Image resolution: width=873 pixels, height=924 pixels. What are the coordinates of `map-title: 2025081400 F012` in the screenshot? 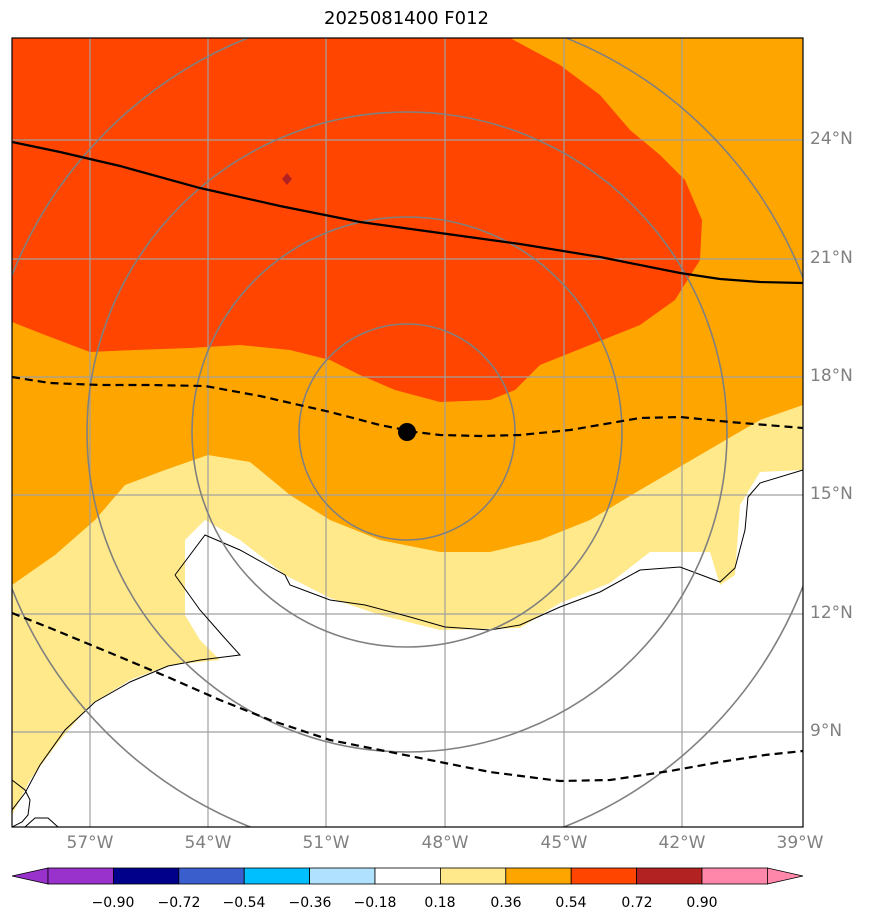 It's located at (406, 18).